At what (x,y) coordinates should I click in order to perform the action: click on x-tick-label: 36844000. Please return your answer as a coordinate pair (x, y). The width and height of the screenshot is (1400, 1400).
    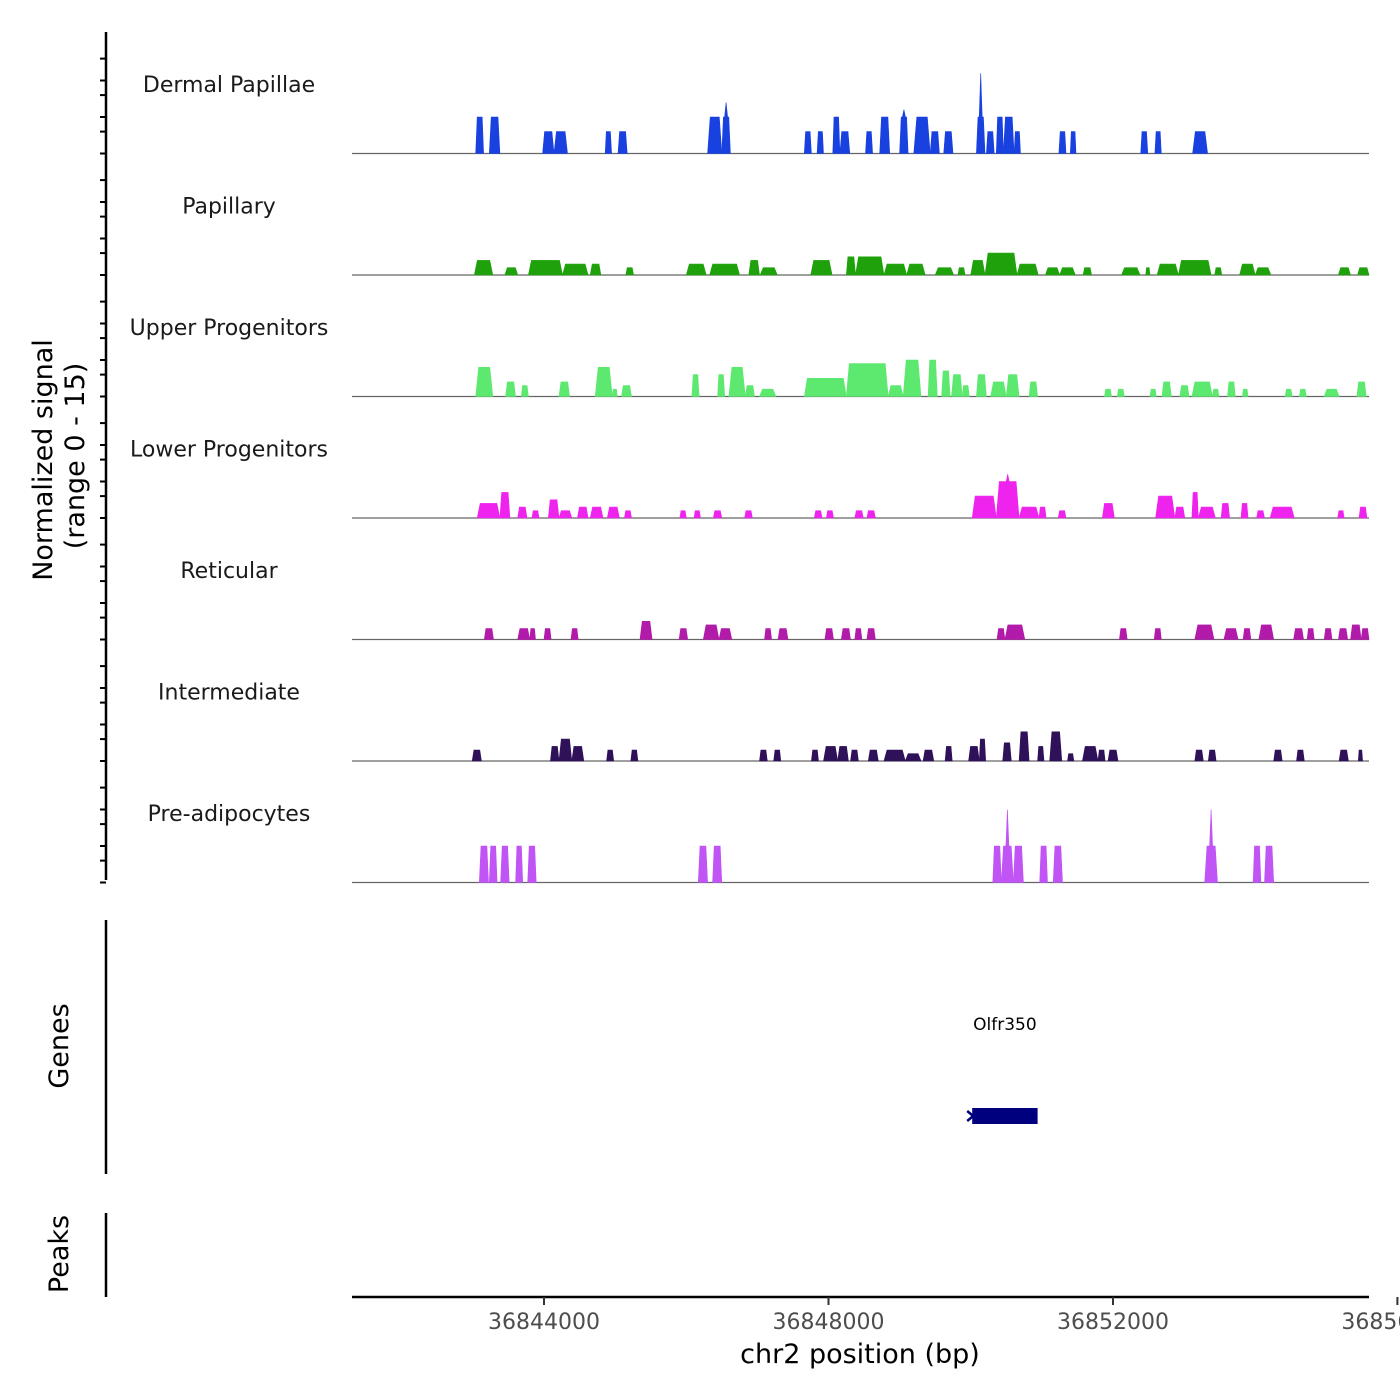
    Looking at the image, I should click on (544, 1322).